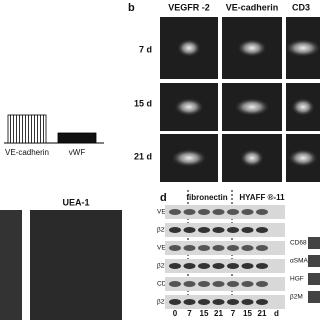 This screenshot has width=320, height=320. I want to click on column-header: VEGFR -2, so click(189, 7).